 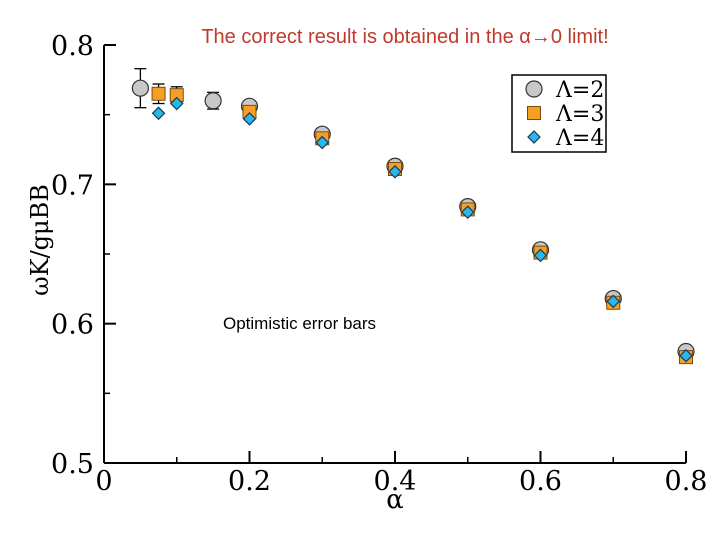 I want to click on x-tick-label: 0.8, so click(x=686, y=481).